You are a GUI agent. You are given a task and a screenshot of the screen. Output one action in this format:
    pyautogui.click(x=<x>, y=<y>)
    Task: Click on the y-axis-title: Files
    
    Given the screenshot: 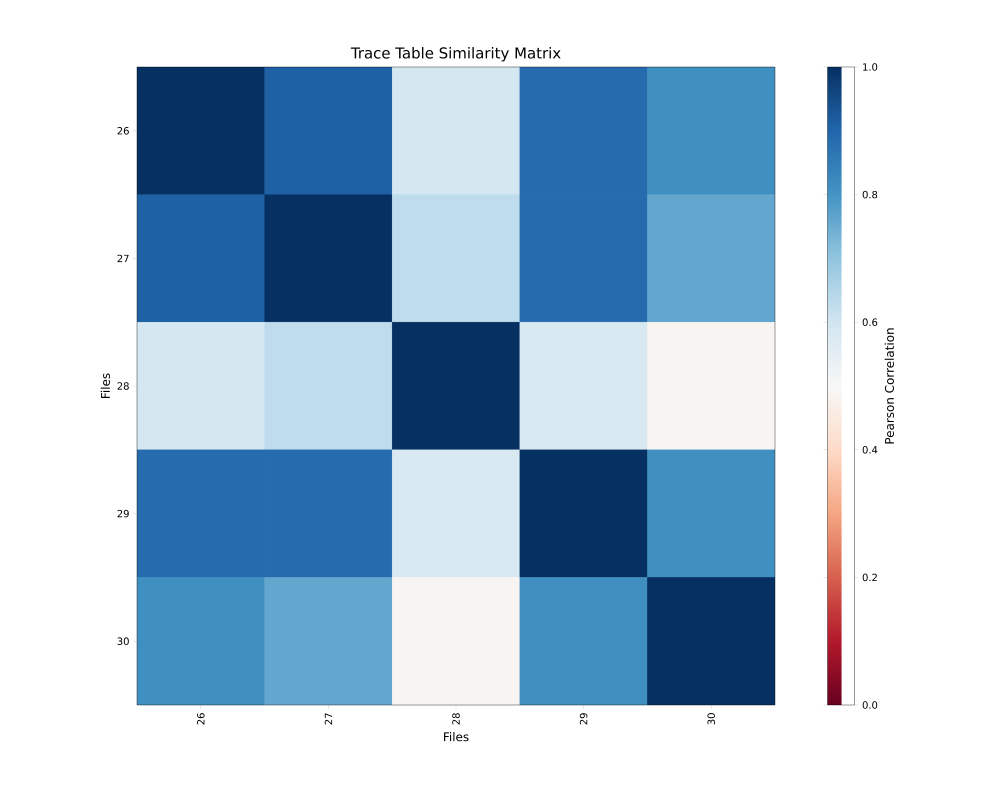 What is the action you would take?
    pyautogui.click(x=105, y=385)
    